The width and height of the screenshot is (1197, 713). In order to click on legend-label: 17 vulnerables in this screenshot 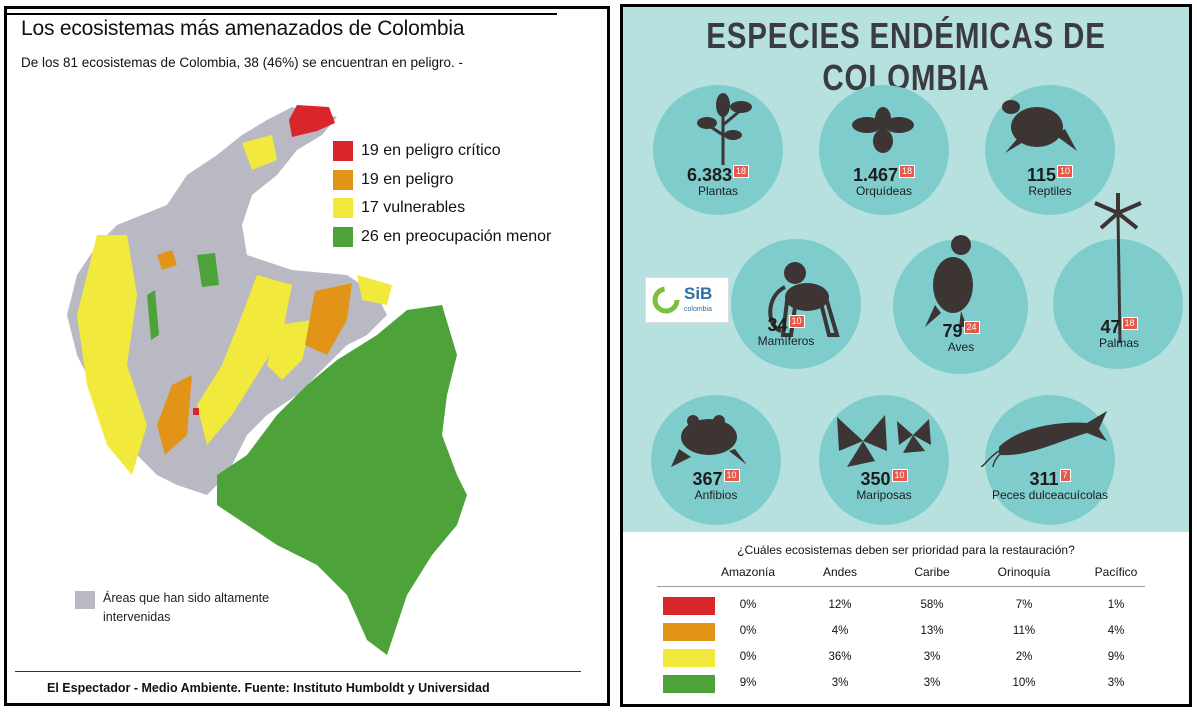, I will do `click(413, 208)`.